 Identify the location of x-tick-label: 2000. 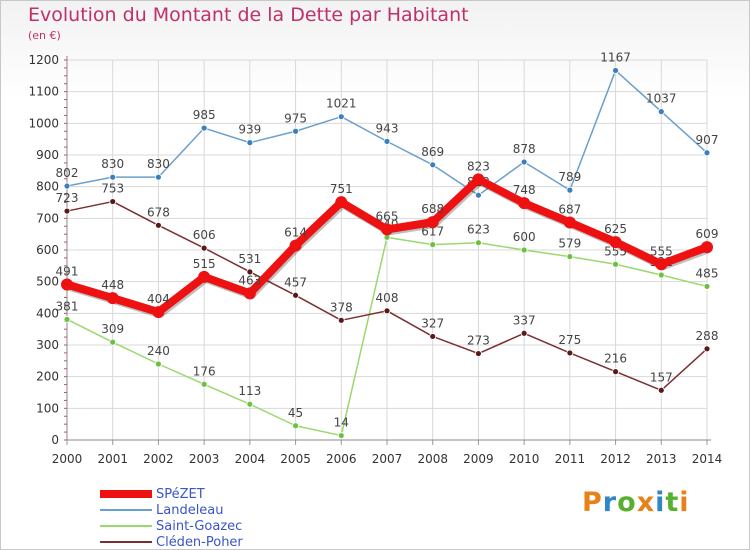
(67, 459).